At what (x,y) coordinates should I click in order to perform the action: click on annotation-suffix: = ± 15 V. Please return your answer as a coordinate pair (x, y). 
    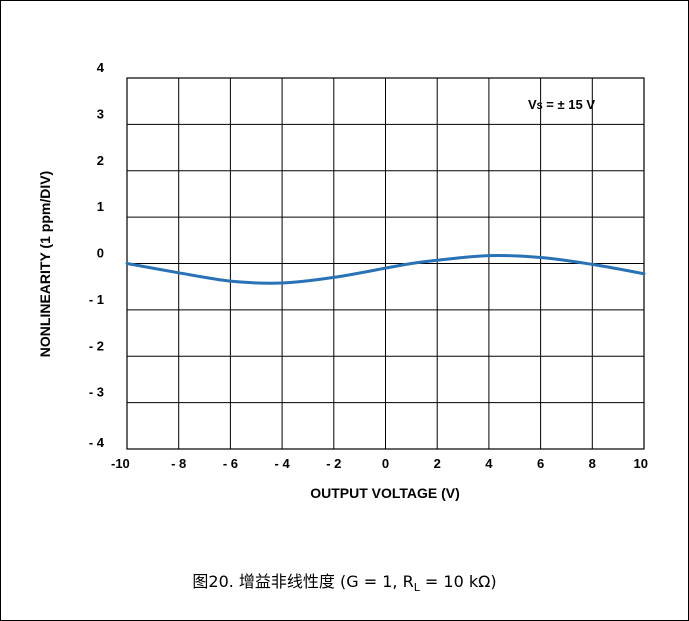
    Looking at the image, I should click on (569, 104).